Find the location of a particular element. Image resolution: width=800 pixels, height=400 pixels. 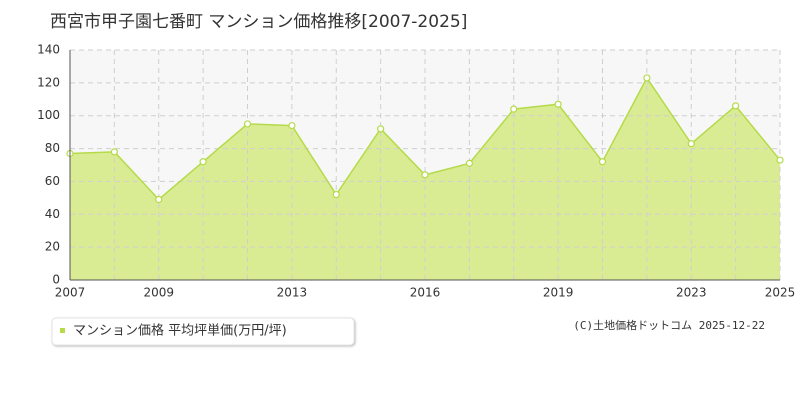

x-tick-label: 2025 is located at coordinates (780, 293).